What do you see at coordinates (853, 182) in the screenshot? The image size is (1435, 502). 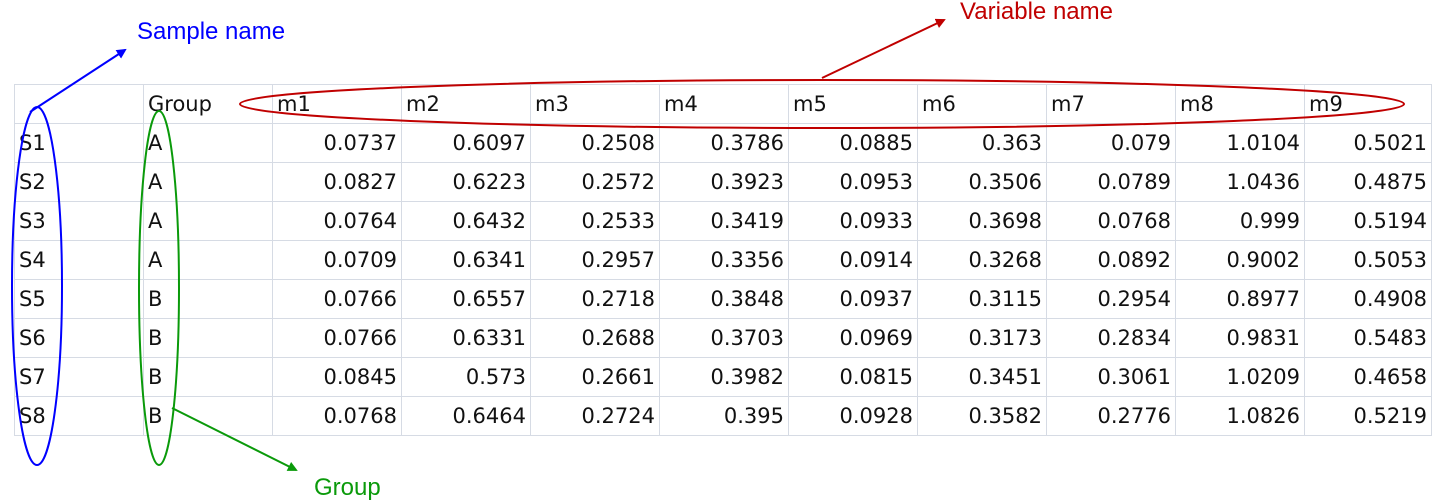 I see `value-cell: 0.0953` at bounding box center [853, 182].